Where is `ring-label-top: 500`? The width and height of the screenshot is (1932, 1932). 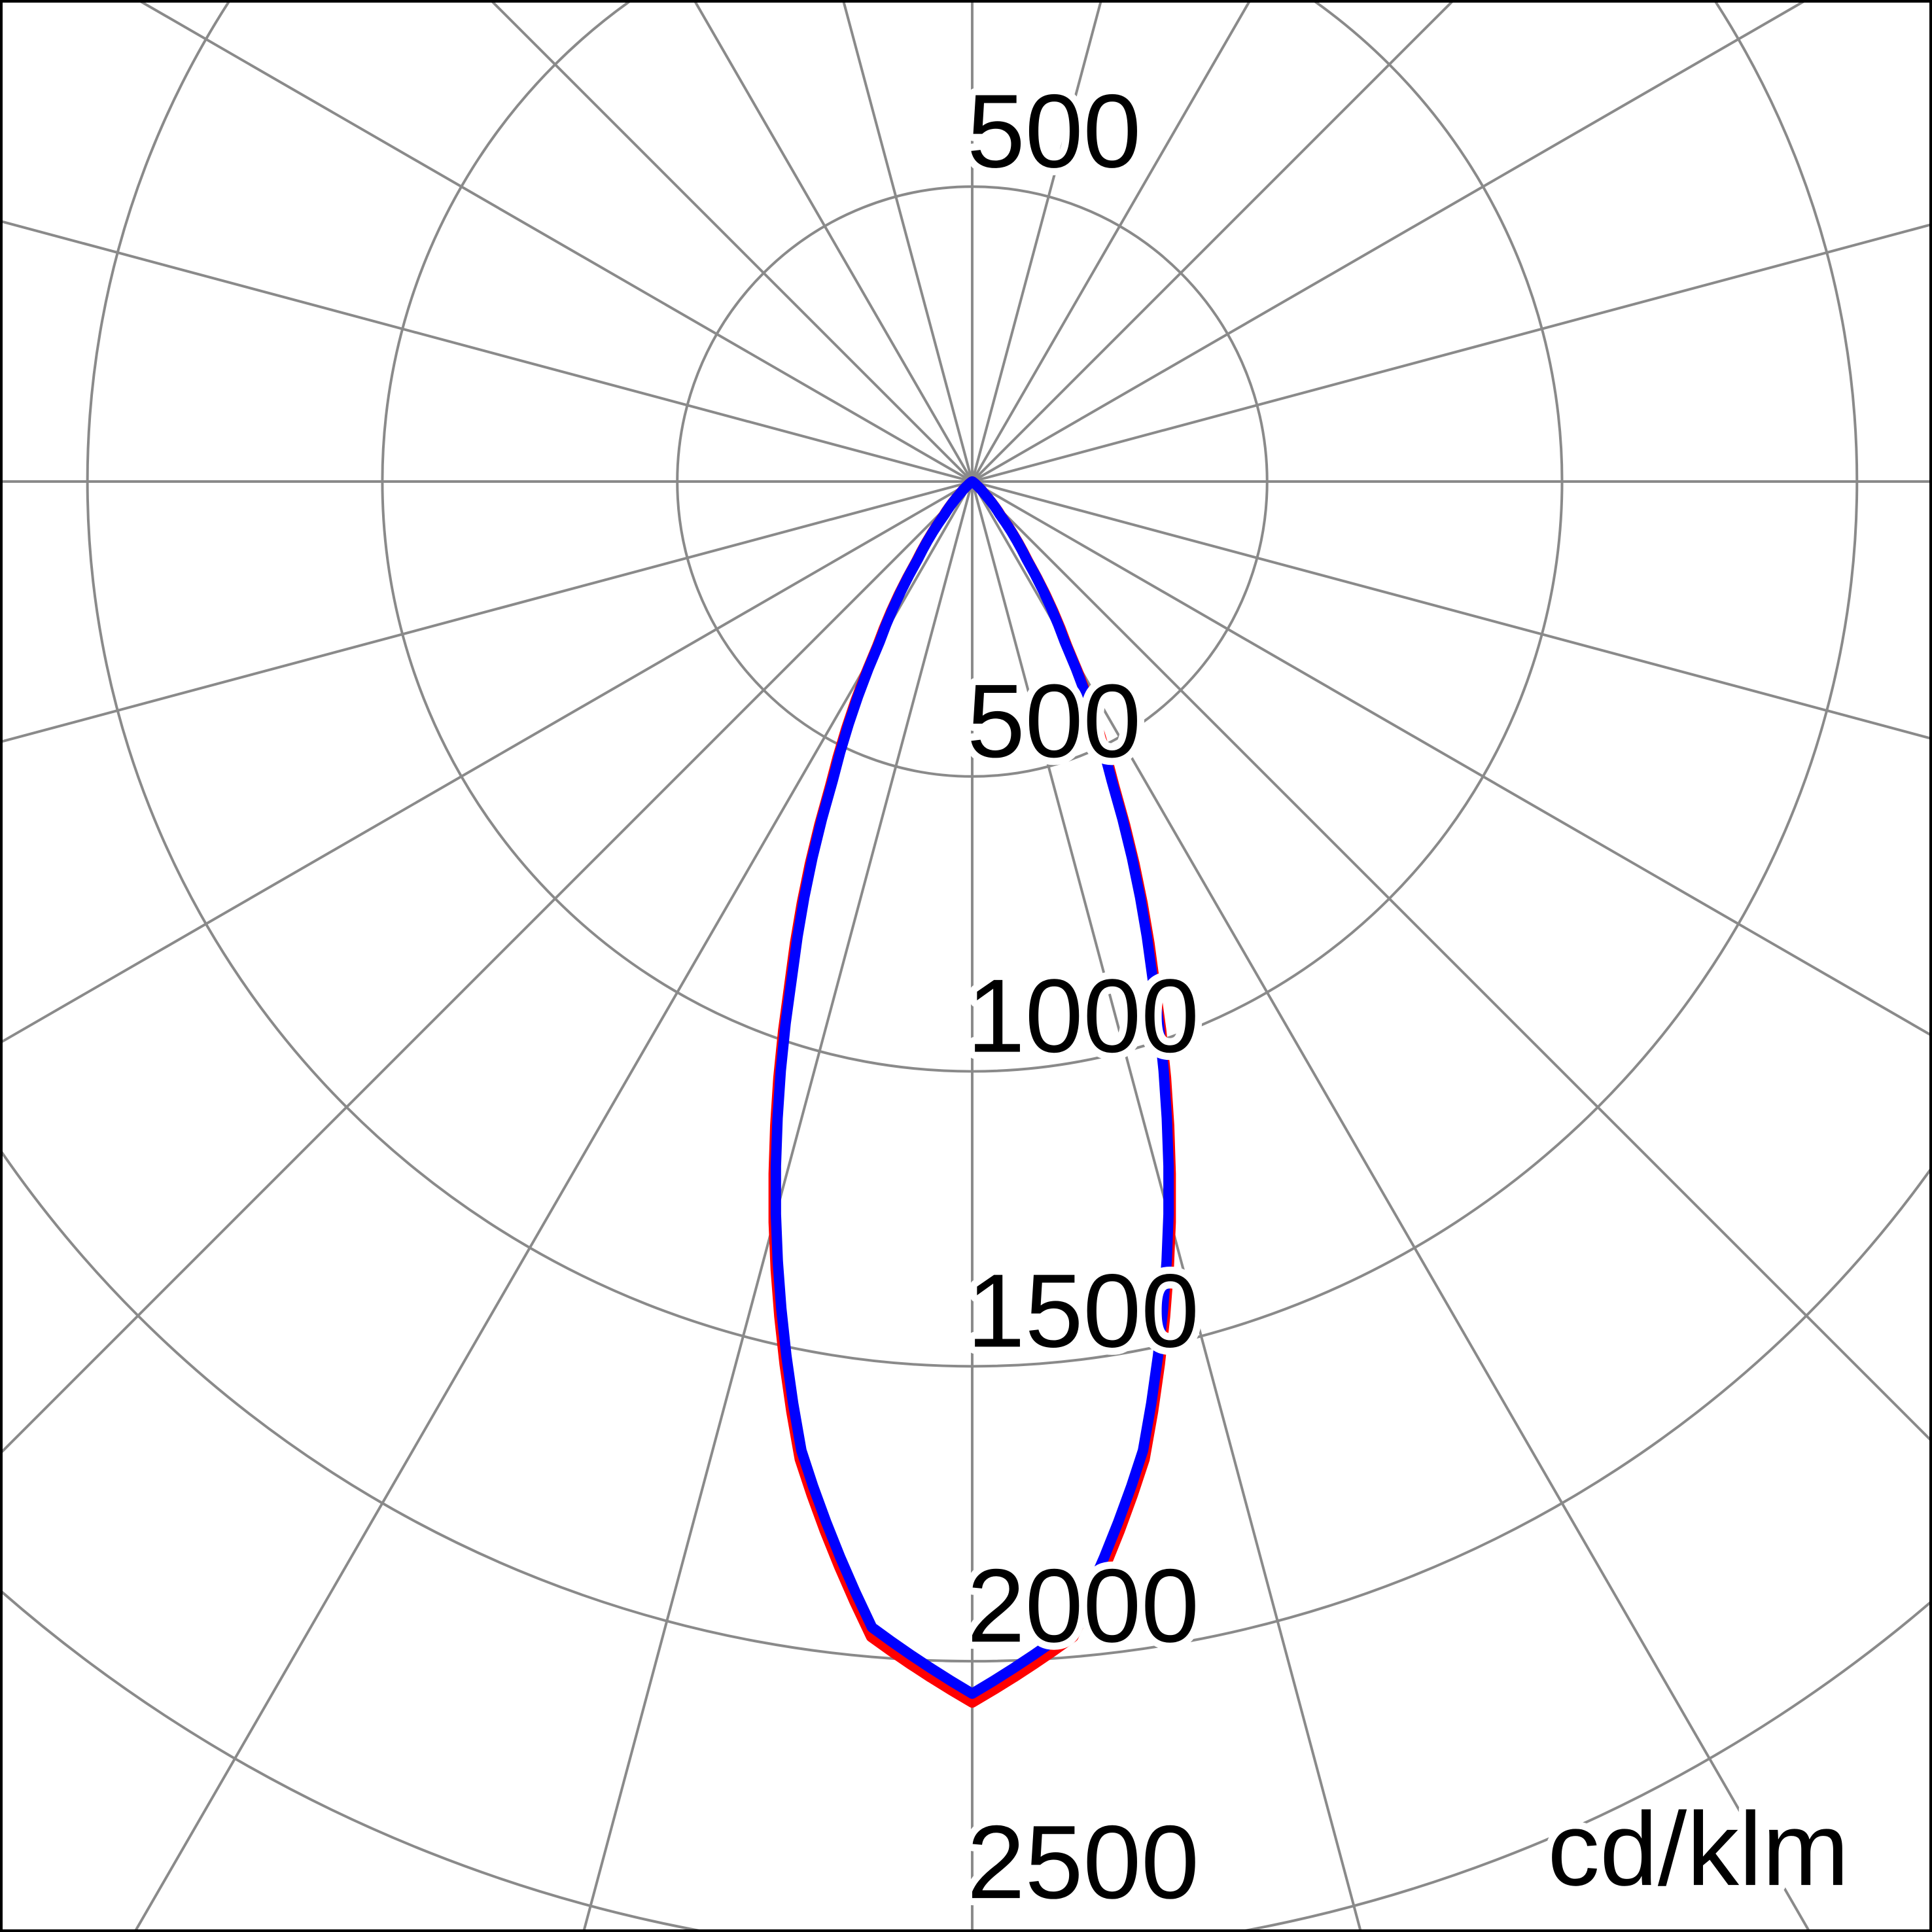
ring-label-top: 500 is located at coordinates (1054, 131).